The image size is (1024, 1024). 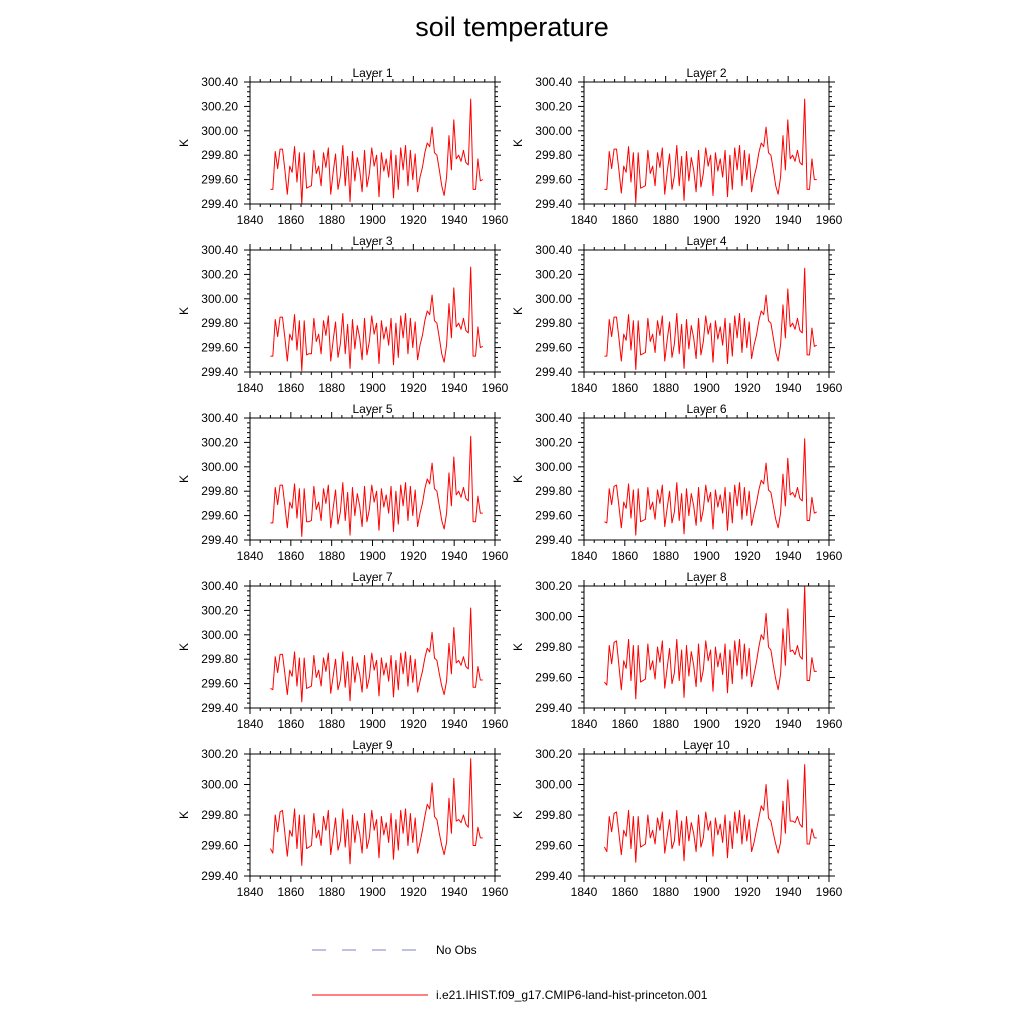 I want to click on panel-title: Layer 4, so click(x=706, y=241).